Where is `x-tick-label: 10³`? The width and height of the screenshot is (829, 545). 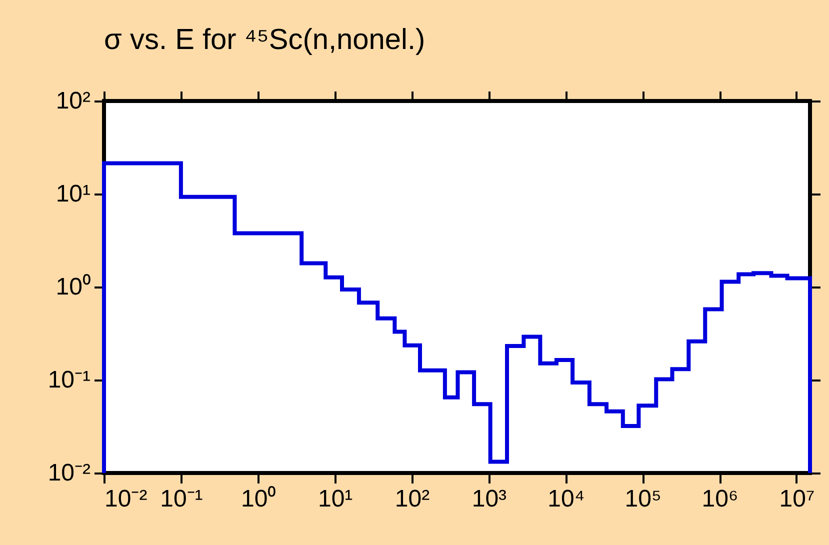 x-tick-label: 10³ is located at coordinates (489, 499).